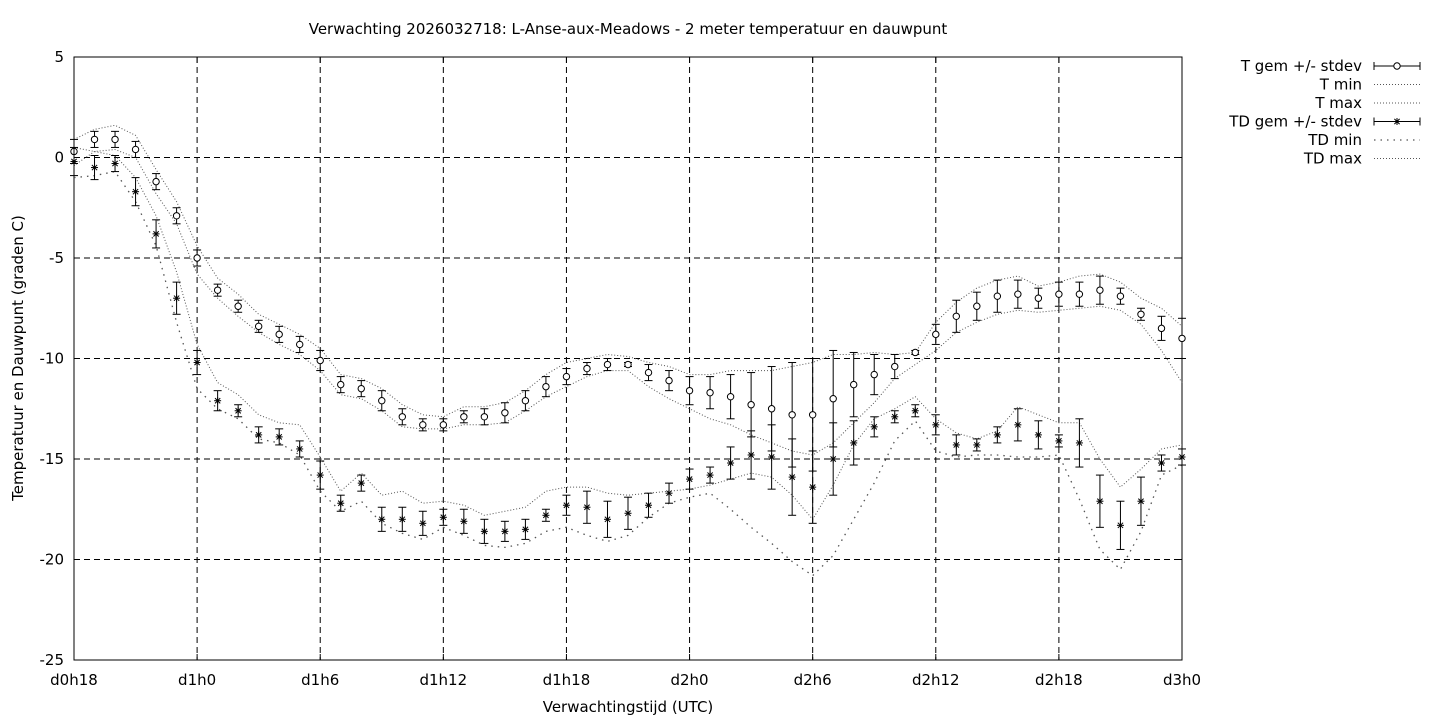 The height and width of the screenshot is (724, 1440). I want to click on x-tick-label: d2h6, so click(813, 680).